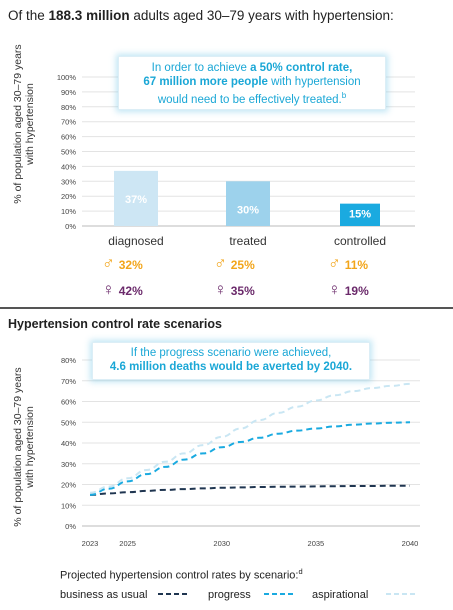 This screenshot has height=610, width=453. I want to click on female-row-item: ♀ 19%, so click(348, 290).